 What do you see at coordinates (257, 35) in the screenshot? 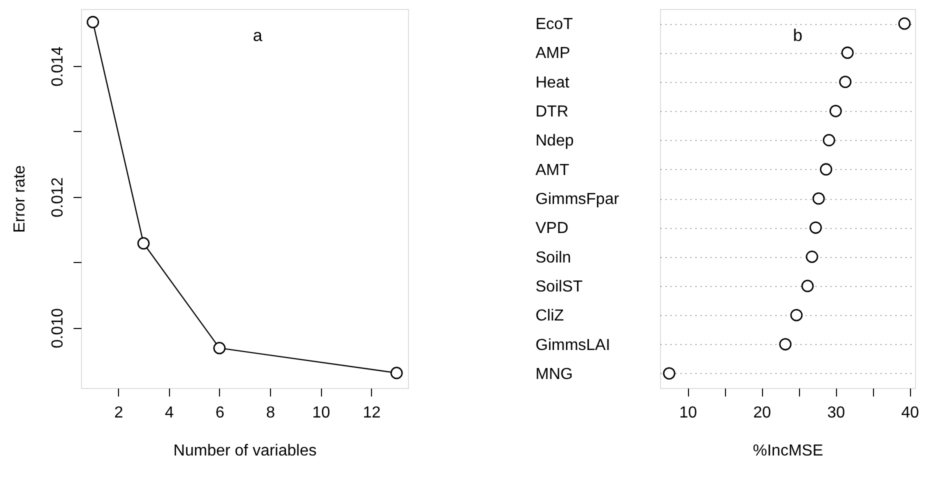
I see `annotation: a` at bounding box center [257, 35].